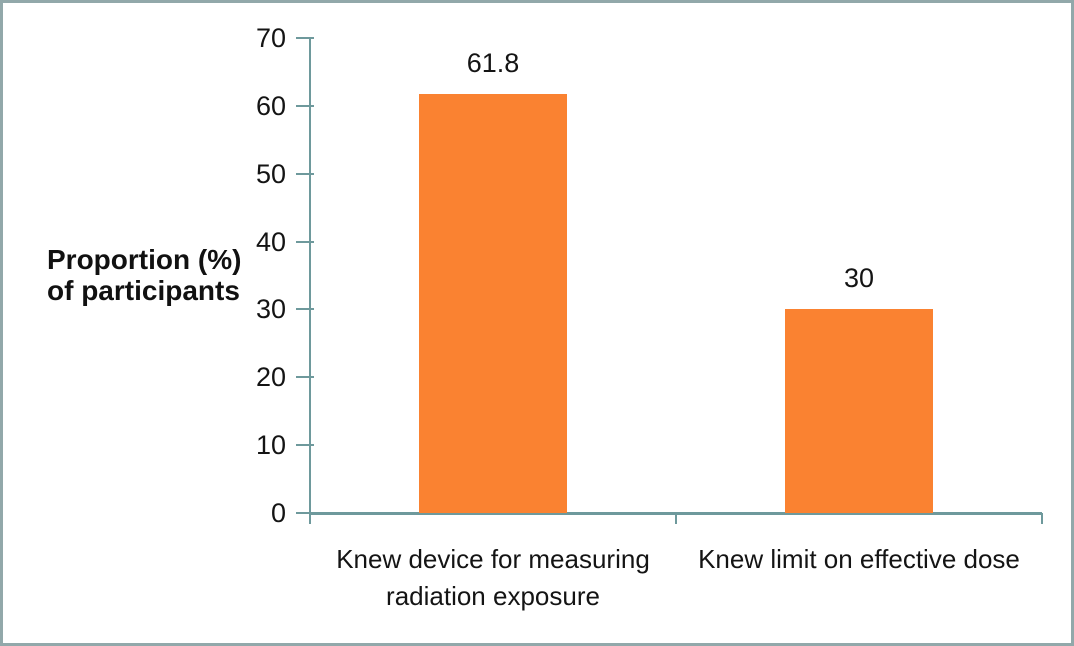 The width and height of the screenshot is (1074, 646). I want to click on y-tick-label: 70, so click(270, 38).